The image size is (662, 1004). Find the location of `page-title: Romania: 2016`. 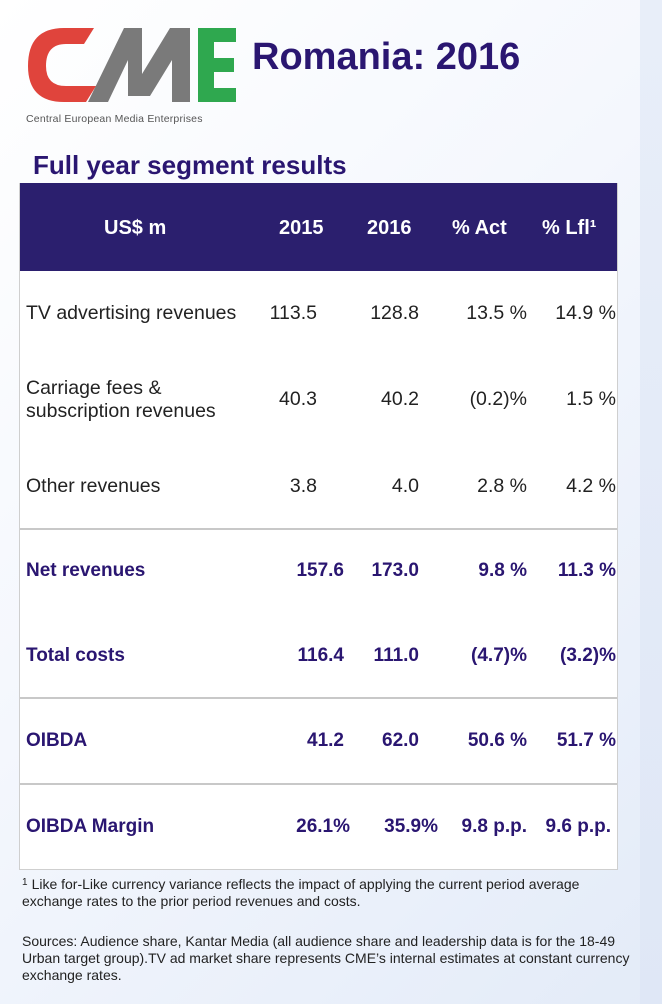

page-title: Romania: 2016 is located at coordinates (386, 57).